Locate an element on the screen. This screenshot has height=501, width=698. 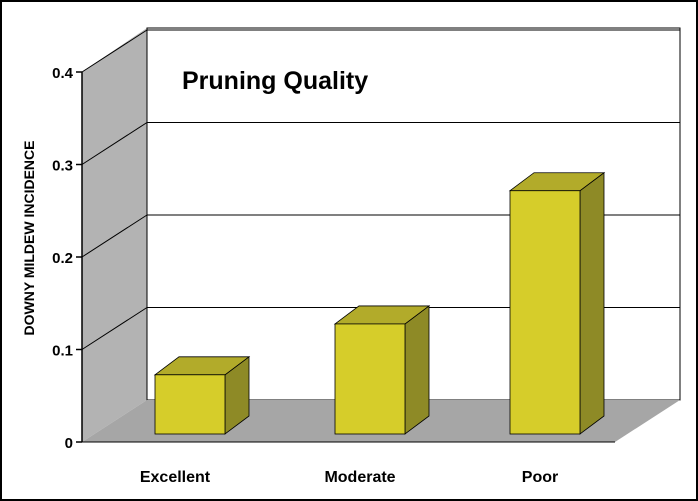
y-ticks: 0 0.1 0.2 0.3 0.4 is located at coordinates (67, 258).